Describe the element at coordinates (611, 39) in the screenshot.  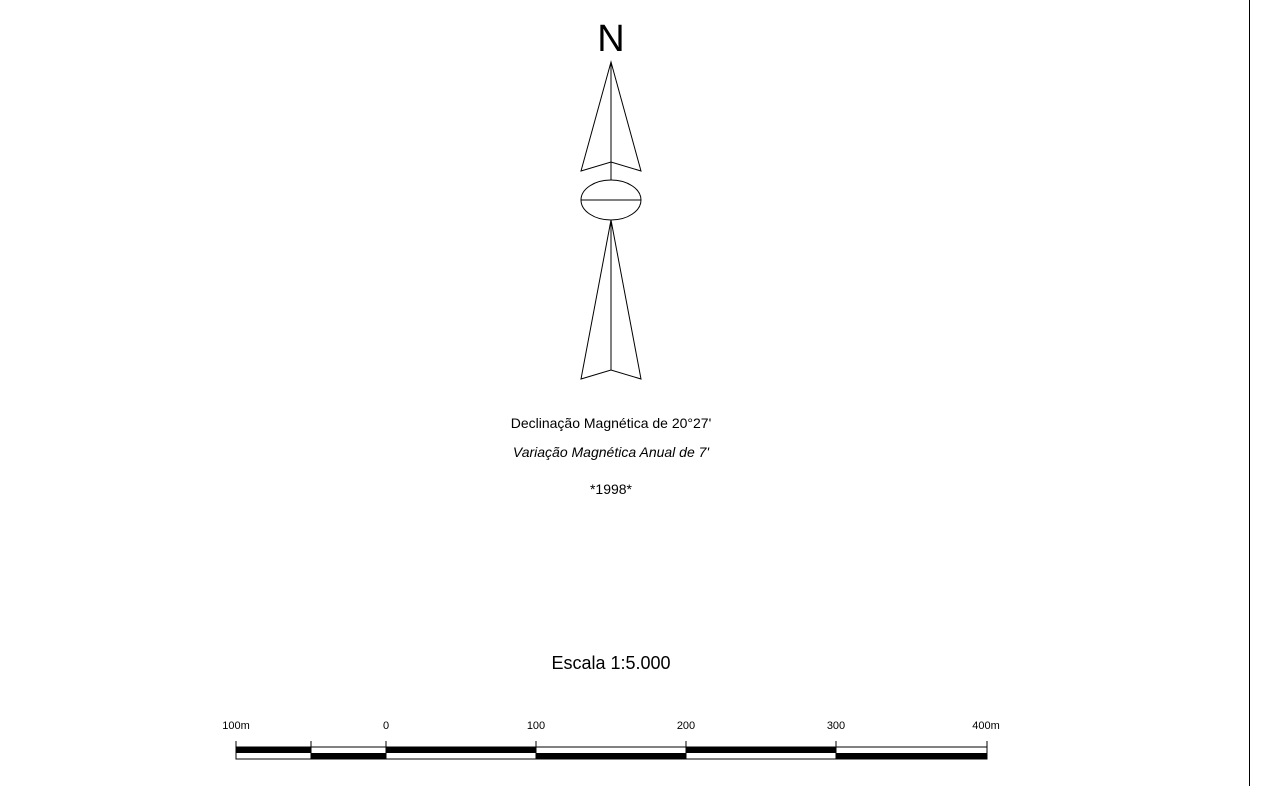
I see `north-label: N` at that location.